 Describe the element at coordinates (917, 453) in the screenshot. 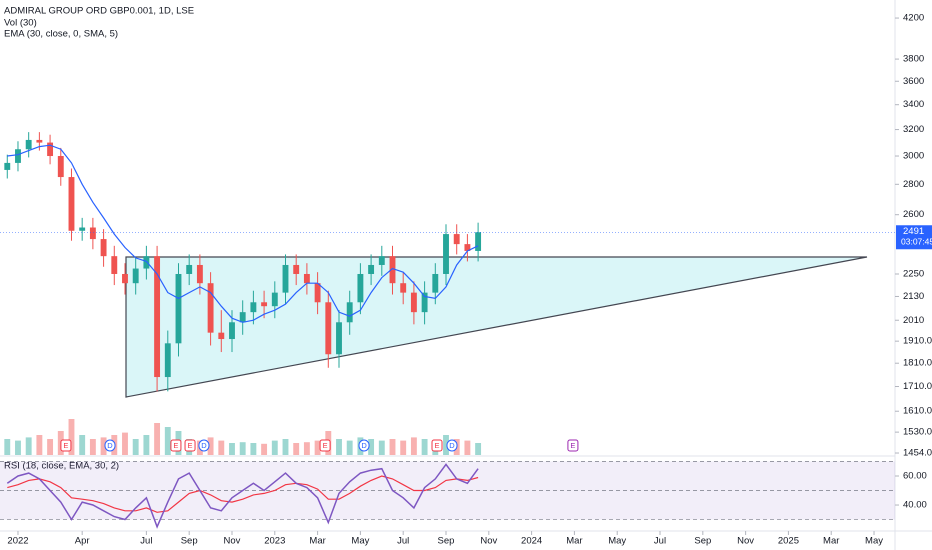

I see `y-tick-label: 1454.0` at that location.